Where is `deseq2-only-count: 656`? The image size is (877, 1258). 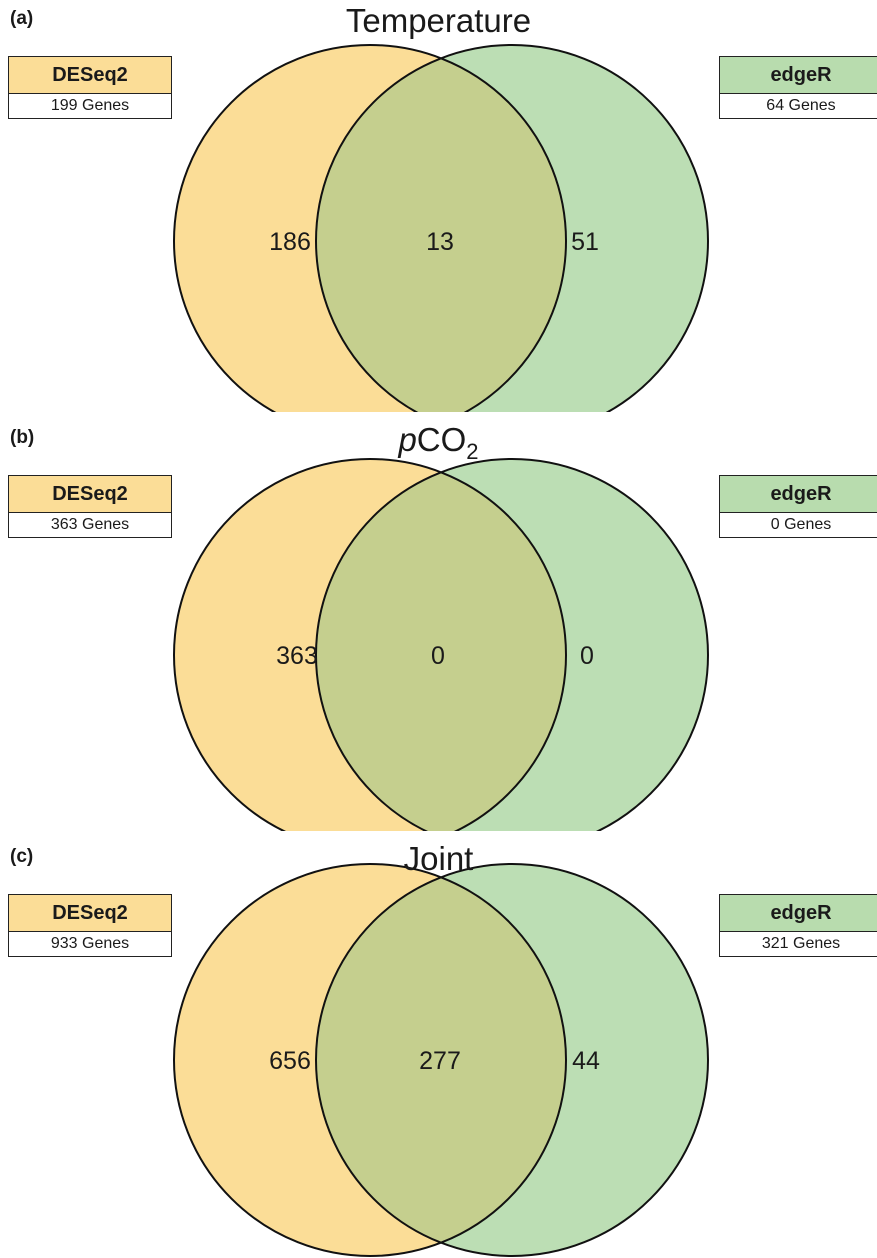
deseq2-only-count: 656 is located at coordinates (290, 1061).